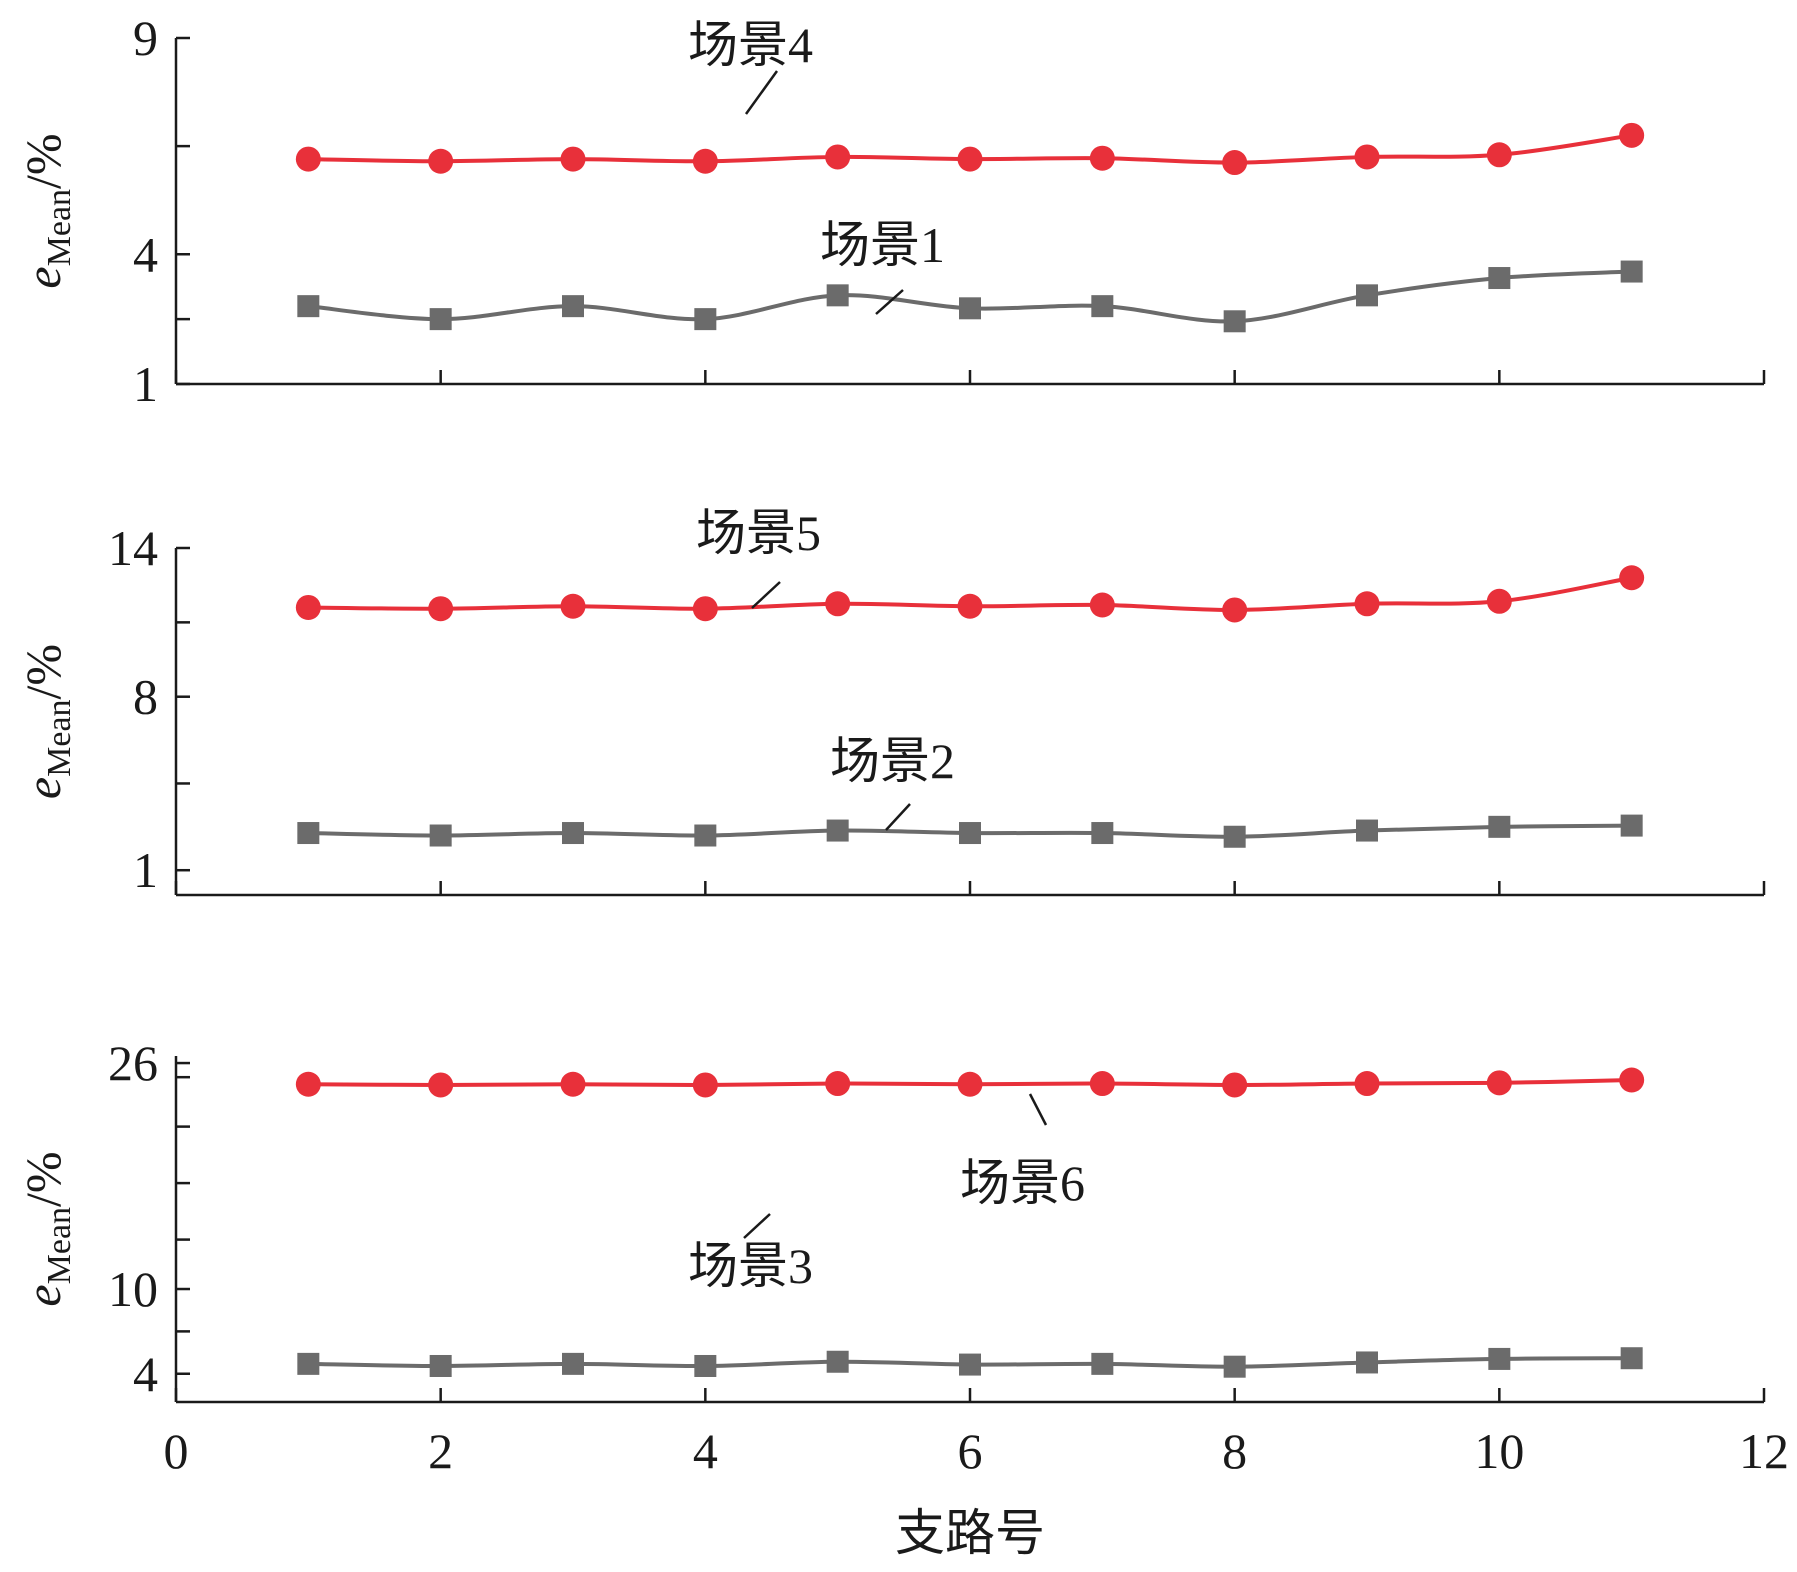  Describe the element at coordinates (1022, 1183) in the screenshot. I see `series-label: 场景6` at that location.